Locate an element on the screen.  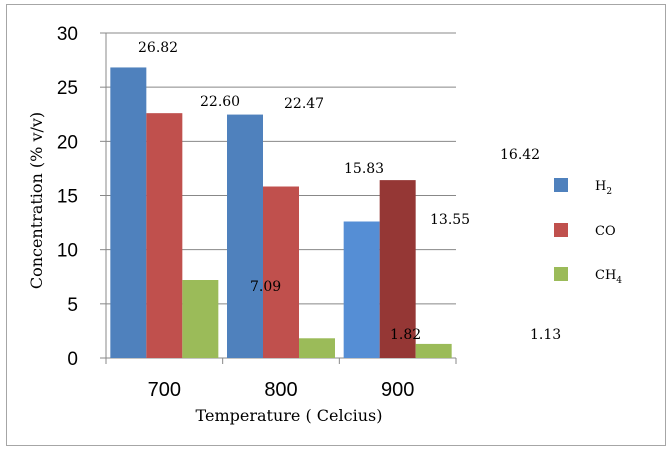
data-label-h2: 22.47 is located at coordinates (304, 104).